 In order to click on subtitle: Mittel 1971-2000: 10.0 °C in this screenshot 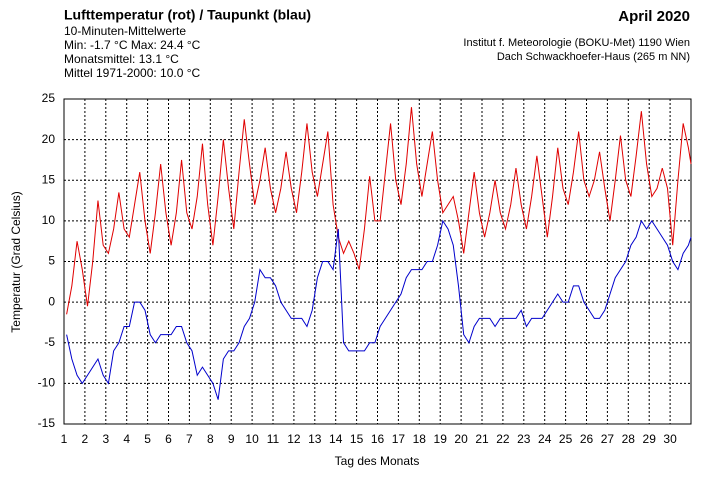, I will do `click(132, 73)`.